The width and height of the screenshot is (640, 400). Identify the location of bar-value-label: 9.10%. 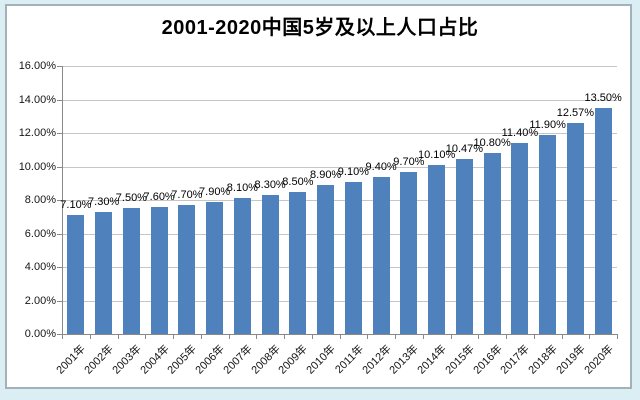
(353, 171).